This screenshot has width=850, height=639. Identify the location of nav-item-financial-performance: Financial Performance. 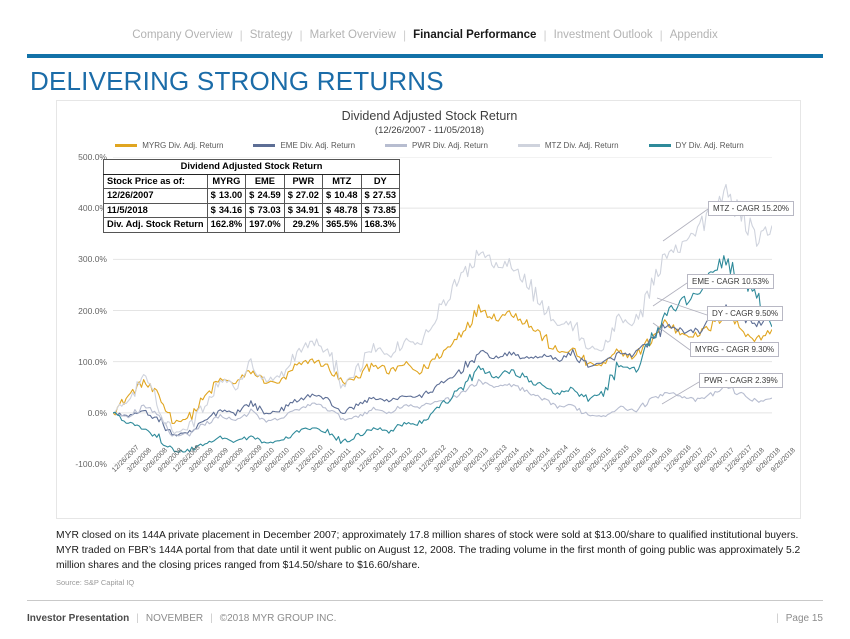
(475, 35).